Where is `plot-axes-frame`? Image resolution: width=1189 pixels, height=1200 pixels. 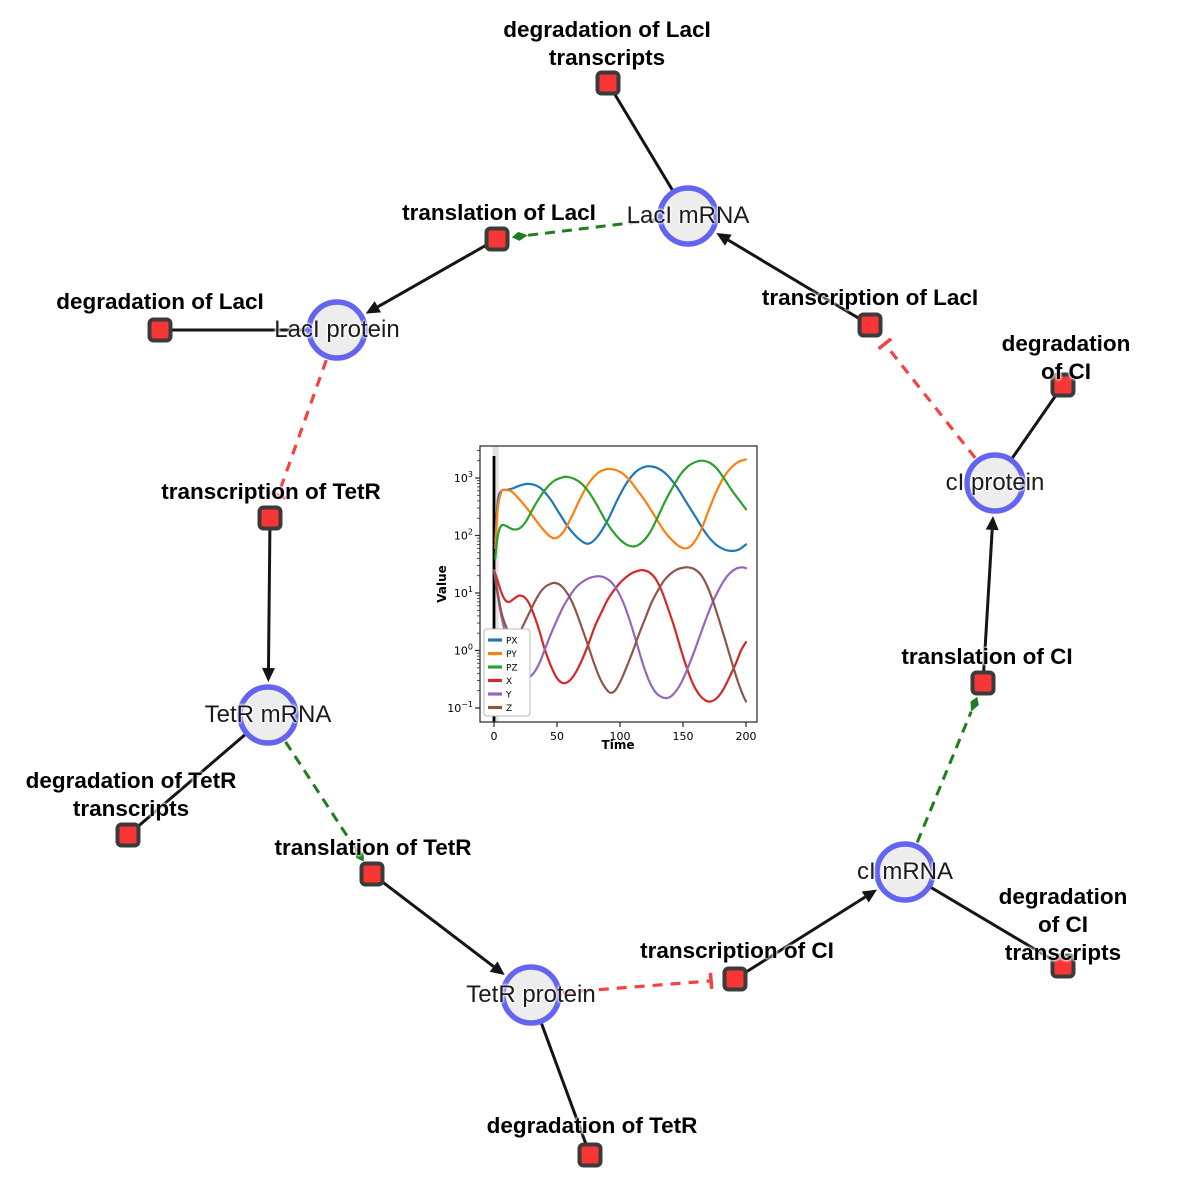
plot-axes-frame is located at coordinates (618, 584).